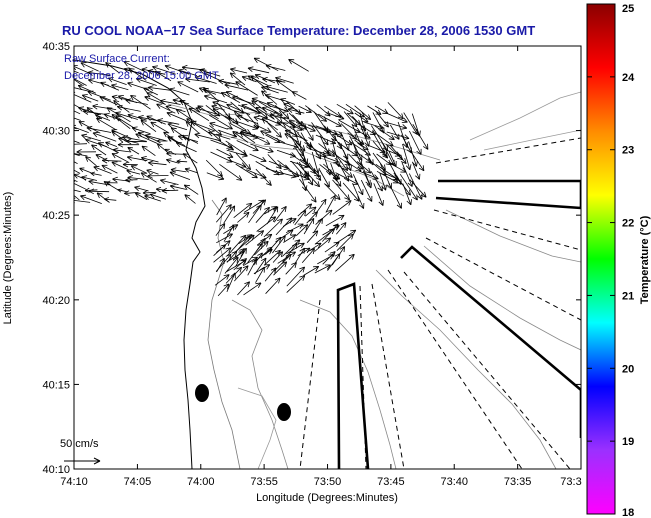  What do you see at coordinates (56, 301) in the screenshot?
I see `y-tick-label: 40:20` at bounding box center [56, 301].